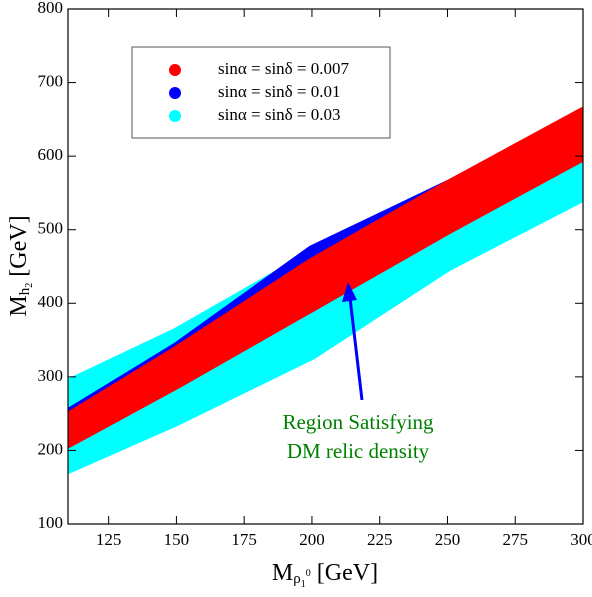 This screenshot has height=597, width=592. I want to click on label-part: 1, so click(303, 584).